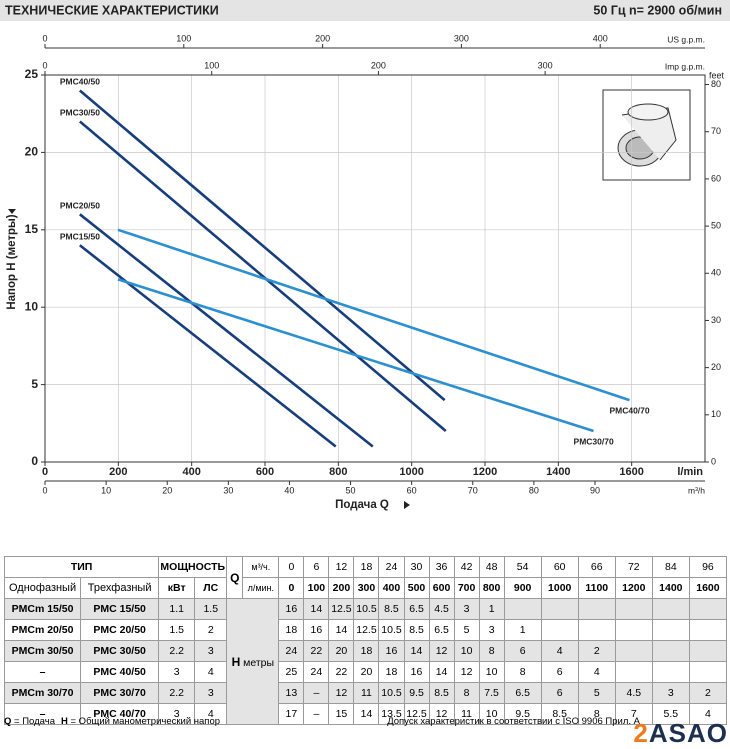 This screenshot has height=749, width=730. What do you see at coordinates (177, 651) in the screenshot?
I see `table-cell: 2.2` at bounding box center [177, 651].